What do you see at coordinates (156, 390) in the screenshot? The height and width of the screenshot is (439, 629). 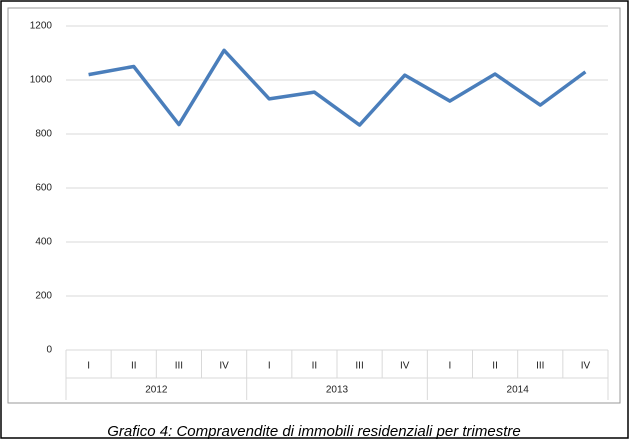 I see `x-group-label: 2012` at bounding box center [156, 390].